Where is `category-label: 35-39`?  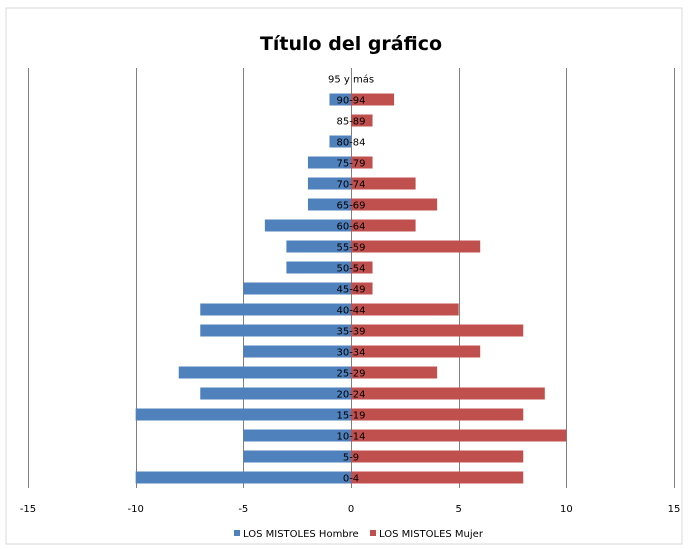
category-label: 35-39 is located at coordinates (350, 332).